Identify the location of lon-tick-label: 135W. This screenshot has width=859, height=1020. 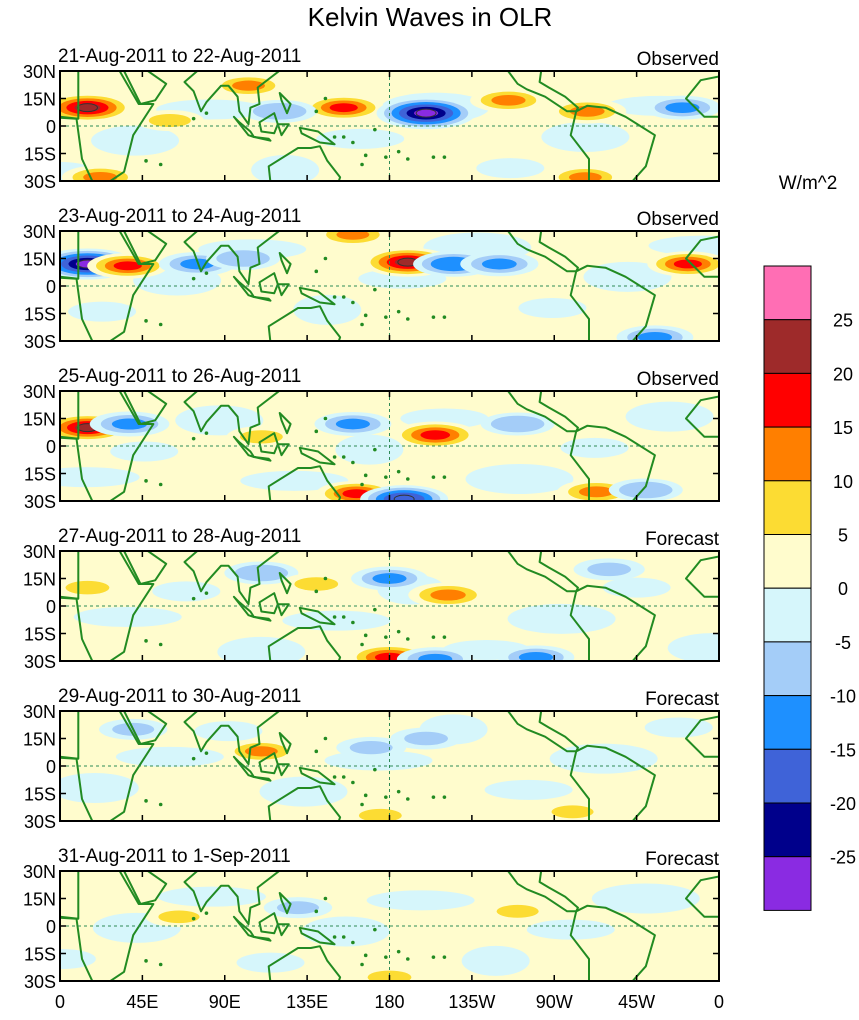
(471, 1002).